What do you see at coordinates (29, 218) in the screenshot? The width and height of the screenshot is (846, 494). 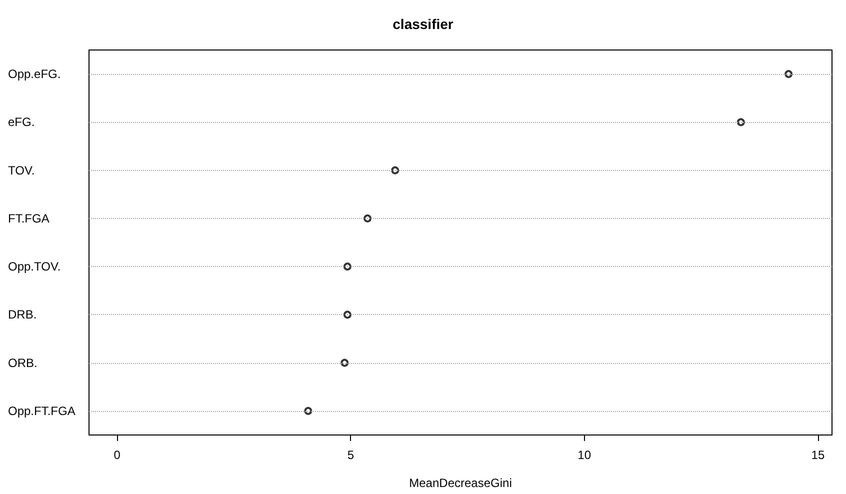 I see `y-tick-label: FT.FGA` at bounding box center [29, 218].